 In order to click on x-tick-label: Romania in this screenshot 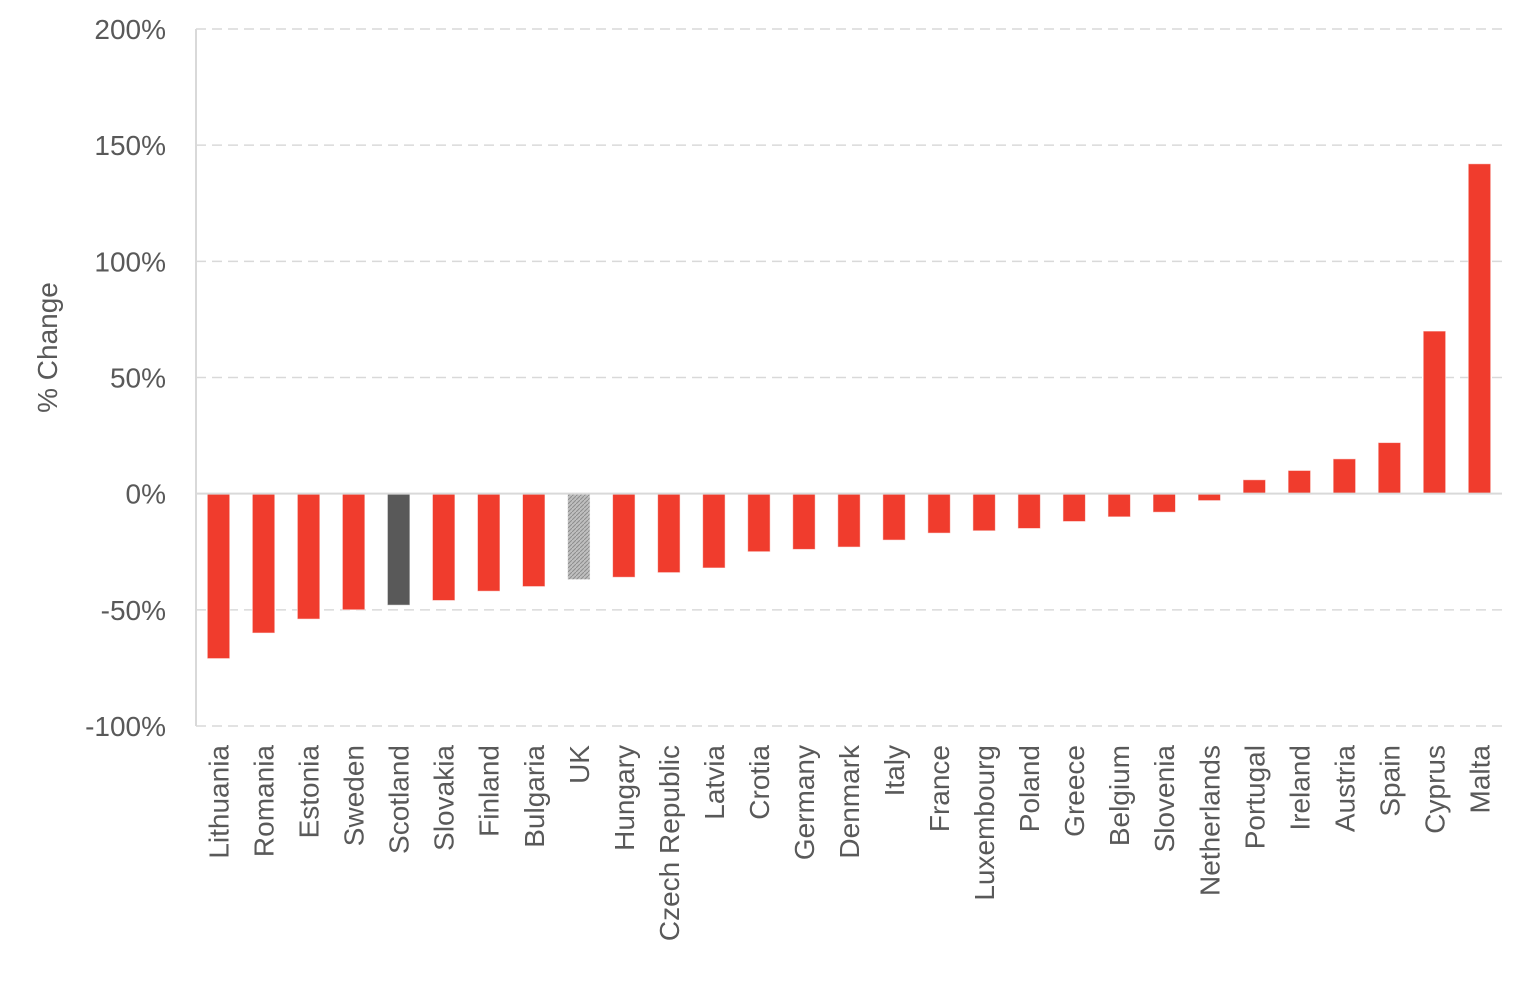, I will do `click(264, 801)`.